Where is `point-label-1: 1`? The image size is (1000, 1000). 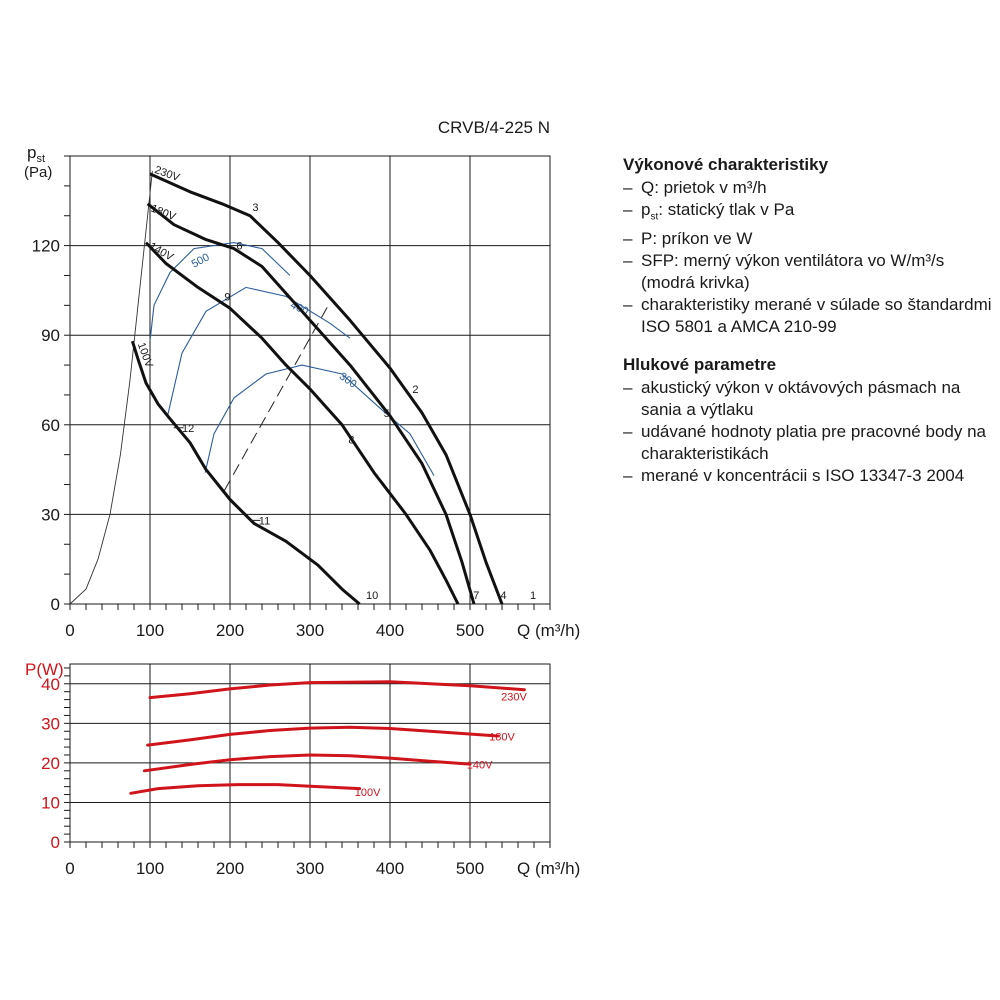
point-label-1: 1 is located at coordinates (533, 596).